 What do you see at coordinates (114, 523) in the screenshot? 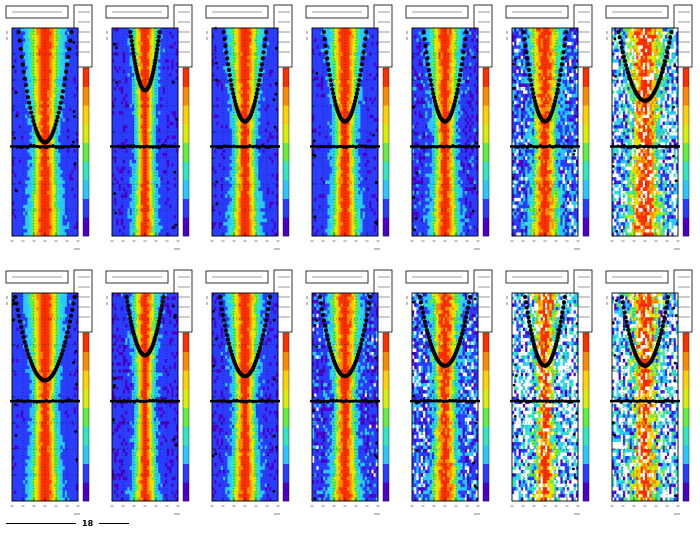
I see `footer-rule-right` at bounding box center [114, 523].